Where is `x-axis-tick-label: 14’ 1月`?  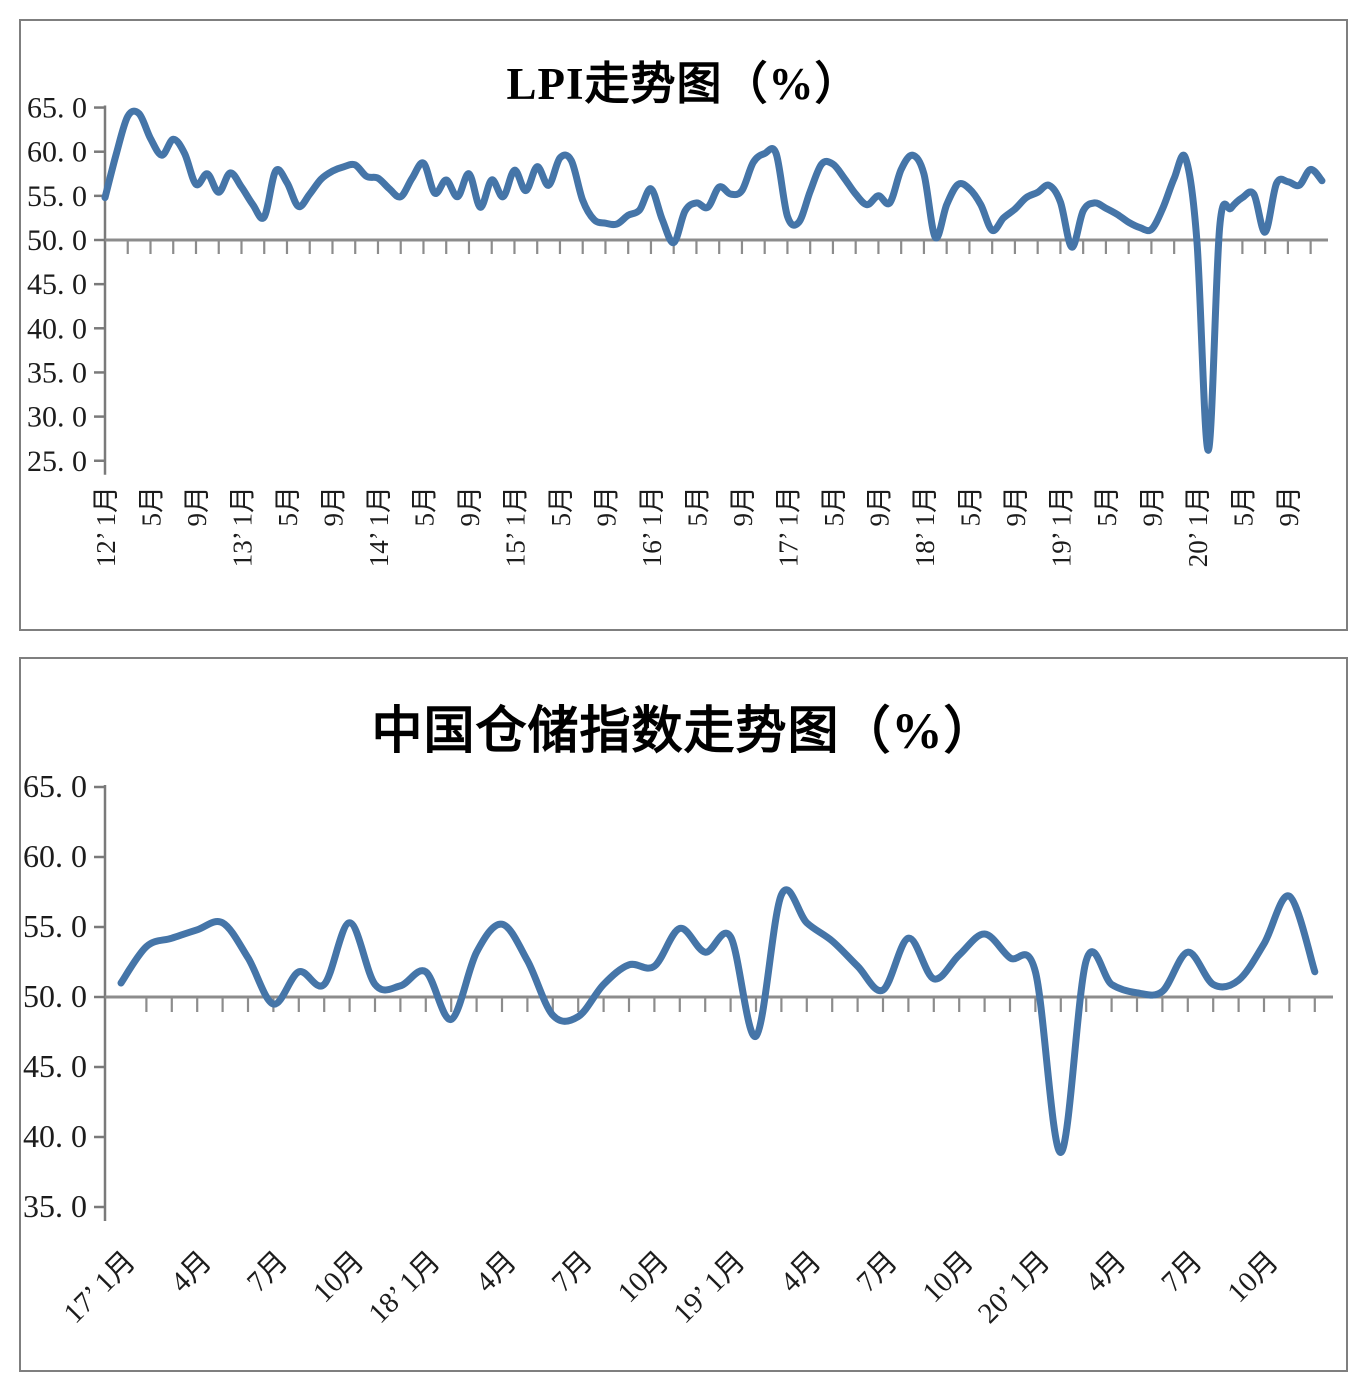
x-axis-tick-label: 14’ 1月 is located at coordinates (379, 526).